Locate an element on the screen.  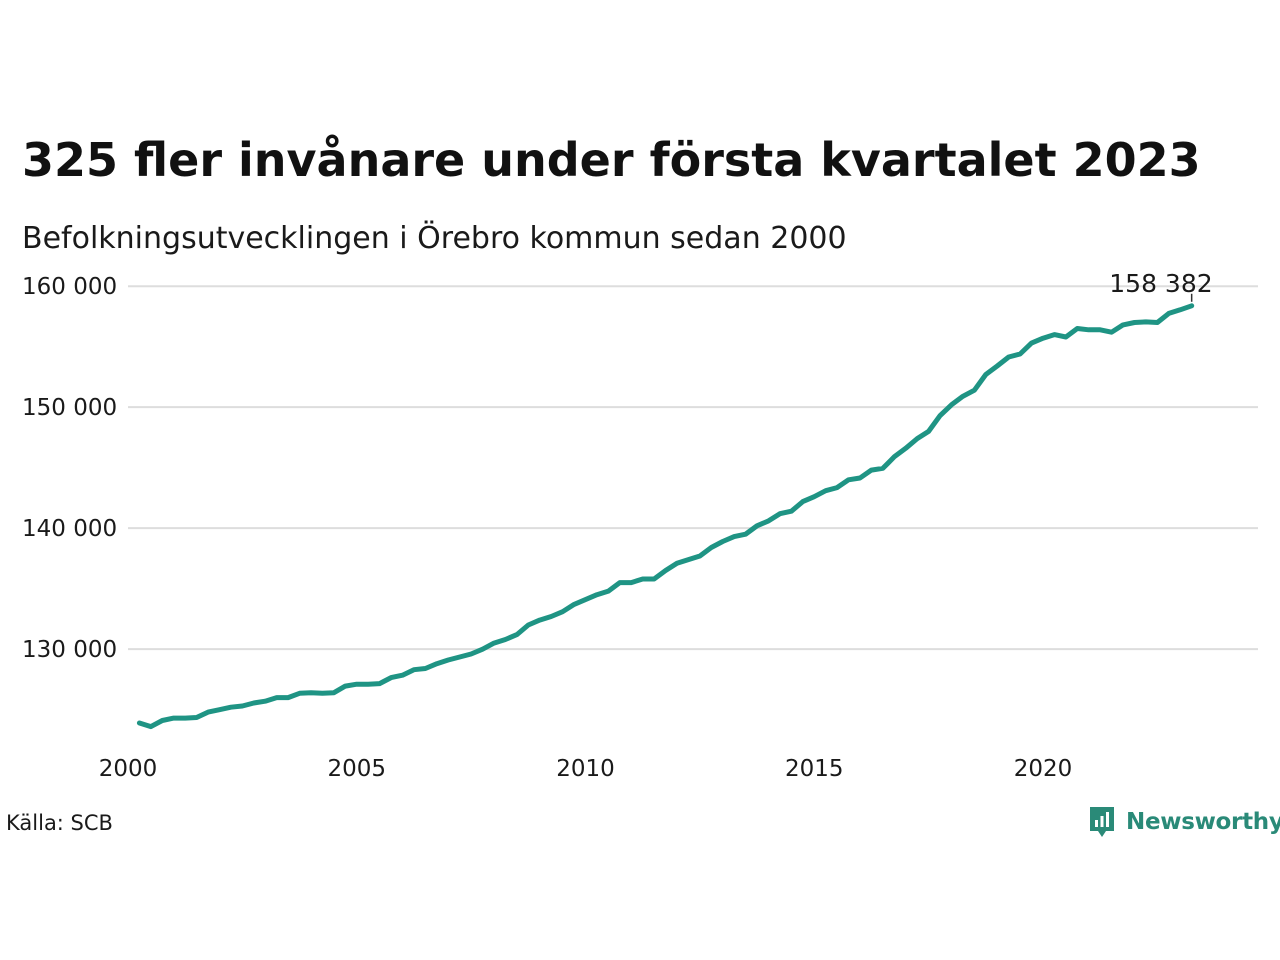
y-axis-ticks: 130 000 140 000 150 000 160 000 is located at coordinates (69, 468).